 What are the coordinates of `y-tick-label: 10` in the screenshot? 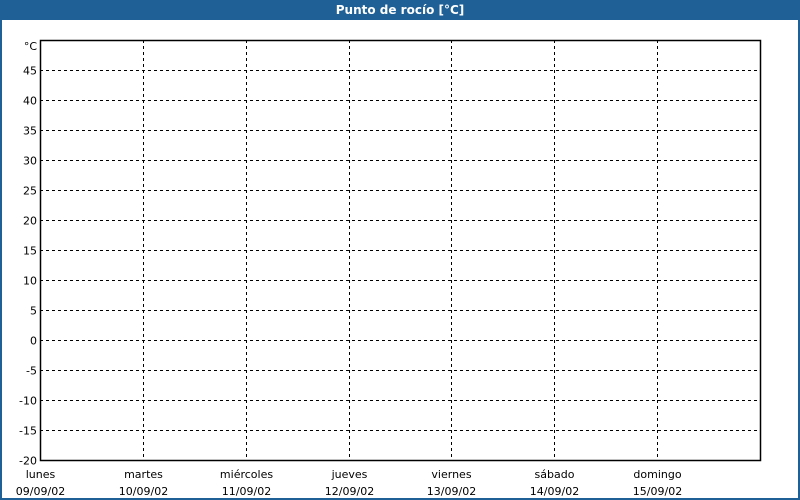 It's located at (30, 281).